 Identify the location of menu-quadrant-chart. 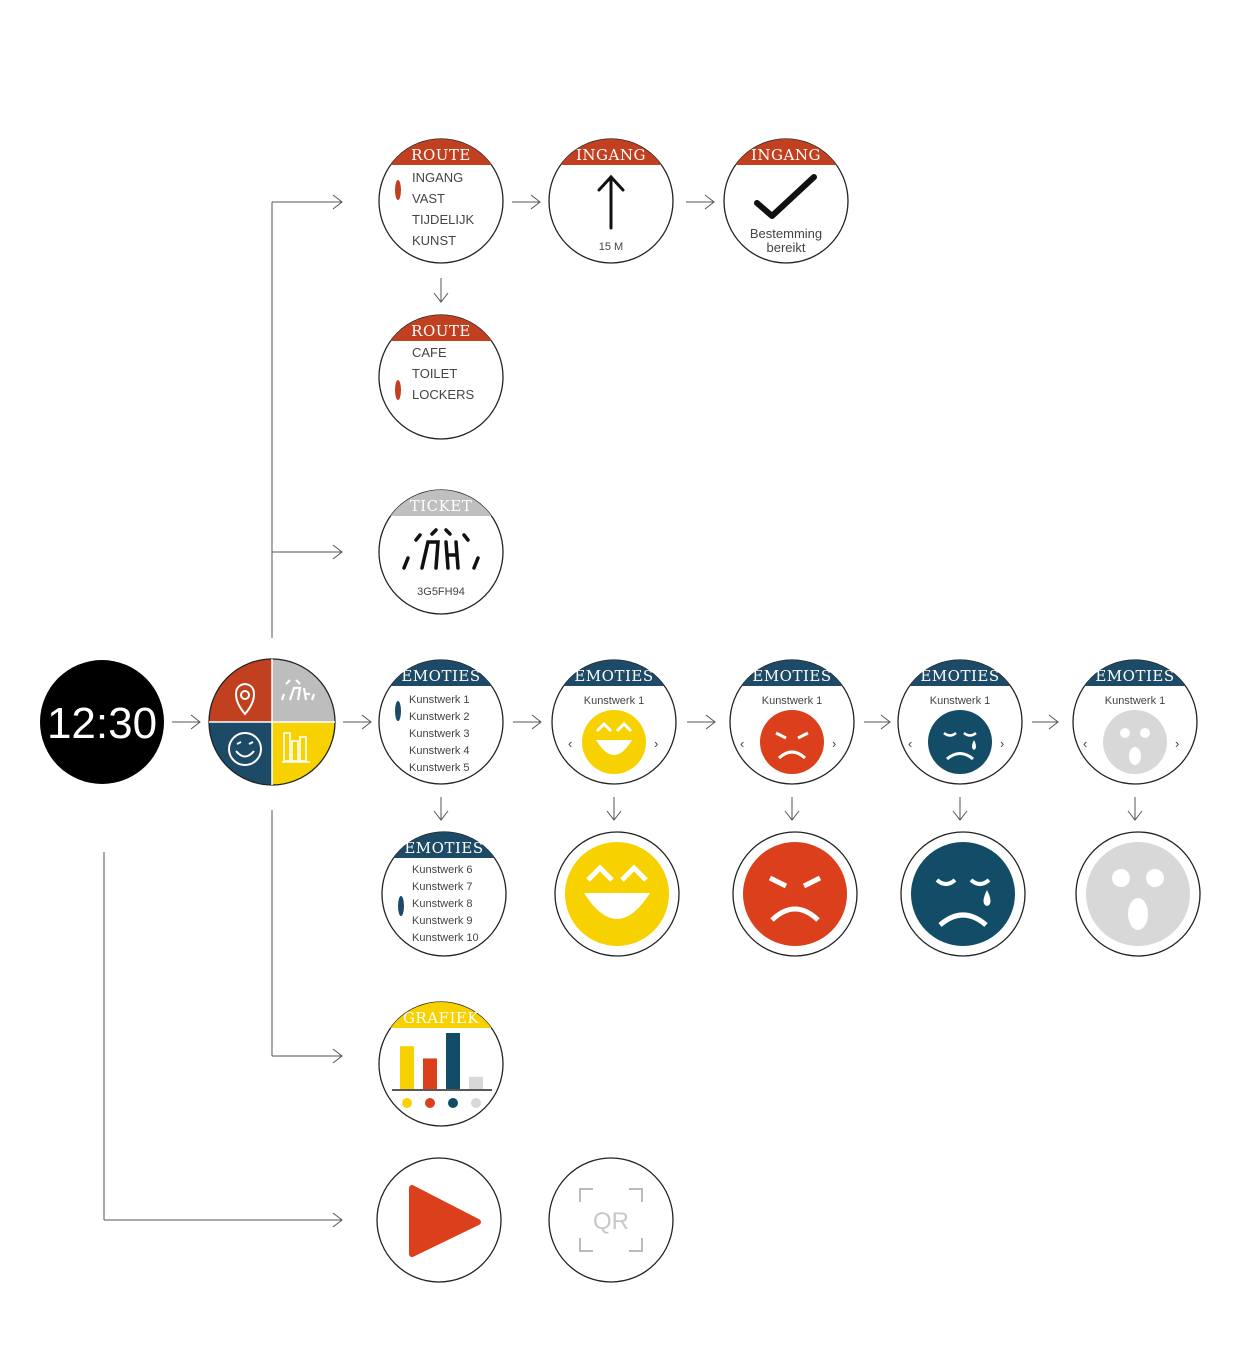
(303, 753).